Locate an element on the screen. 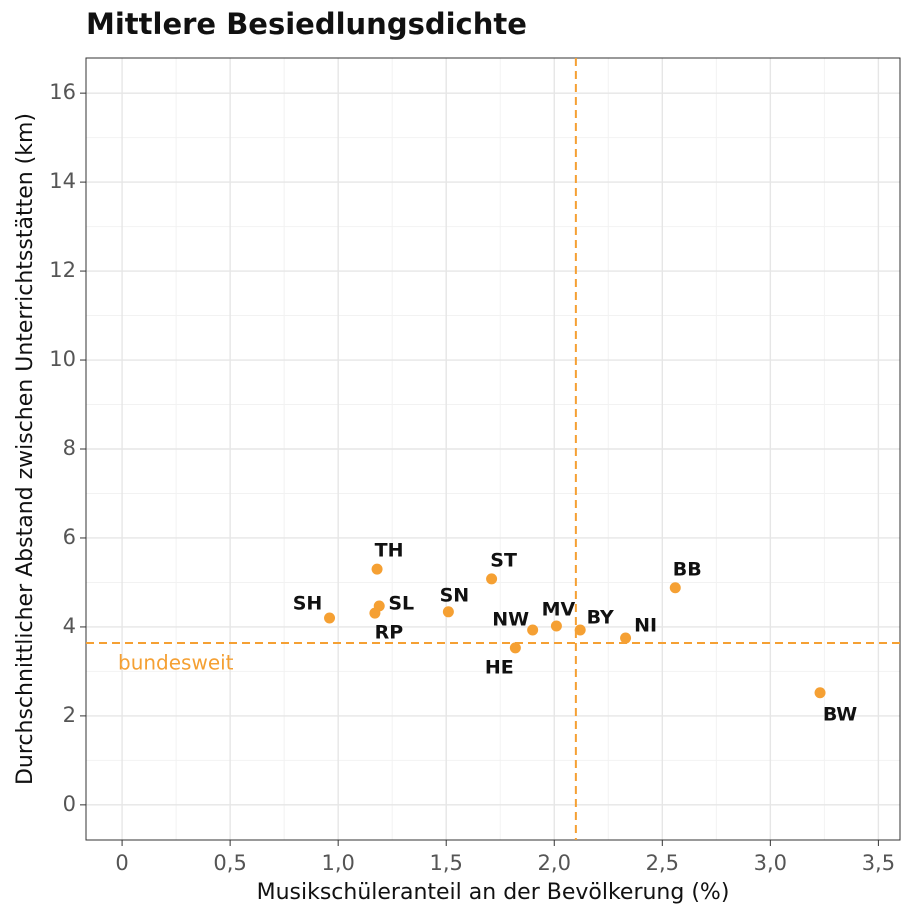 This screenshot has height=914, width=902. point-label: BY is located at coordinates (600, 618).